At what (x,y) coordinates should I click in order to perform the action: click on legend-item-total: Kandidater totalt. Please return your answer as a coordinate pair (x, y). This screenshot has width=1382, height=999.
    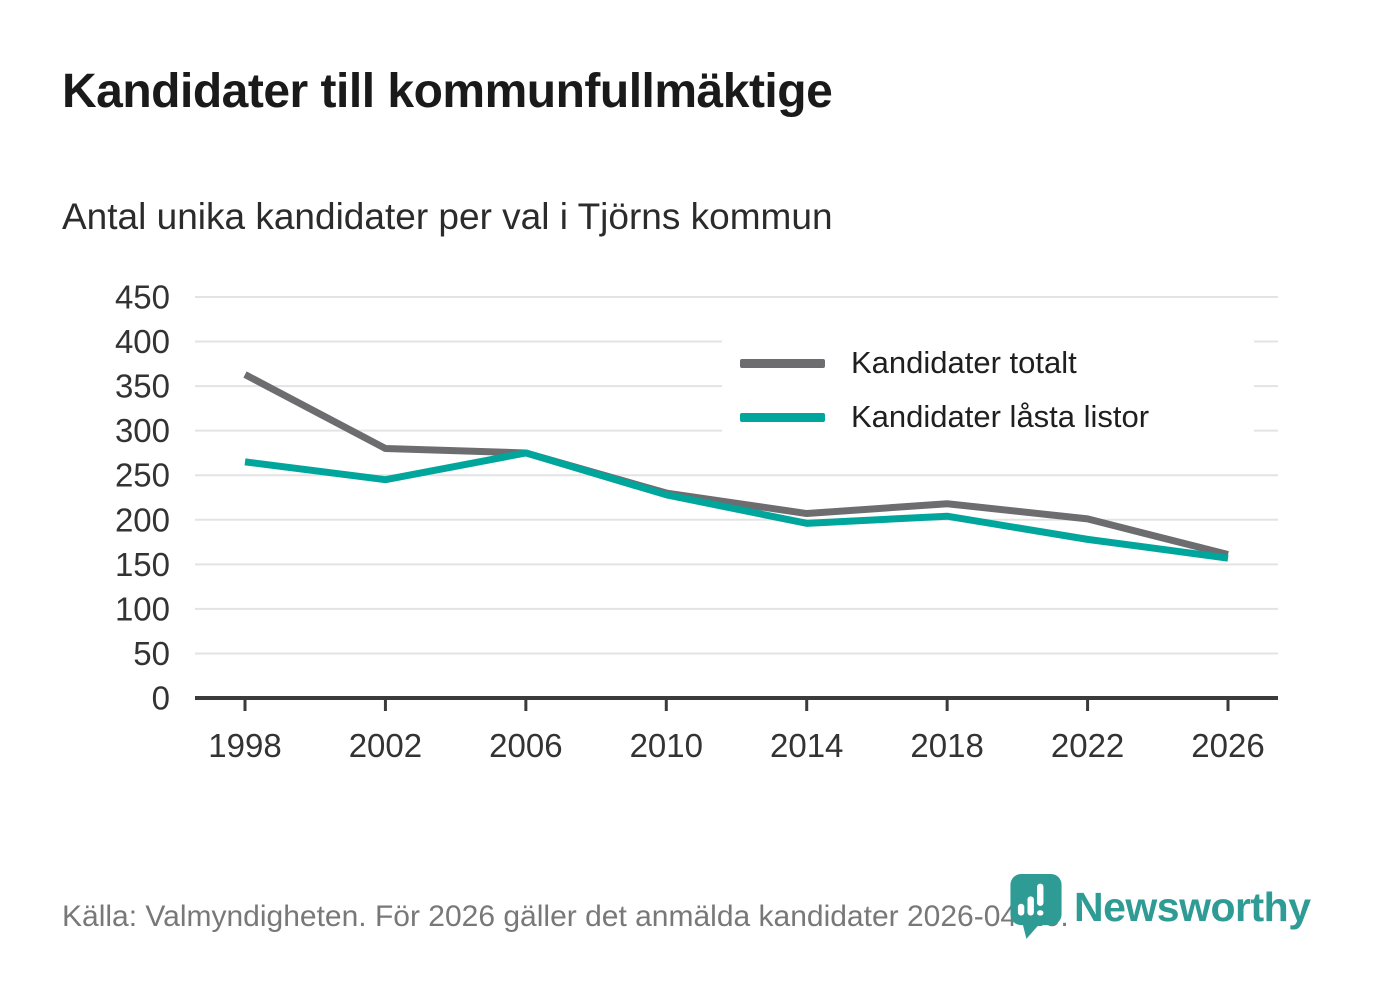
    Looking at the image, I should click on (997, 363).